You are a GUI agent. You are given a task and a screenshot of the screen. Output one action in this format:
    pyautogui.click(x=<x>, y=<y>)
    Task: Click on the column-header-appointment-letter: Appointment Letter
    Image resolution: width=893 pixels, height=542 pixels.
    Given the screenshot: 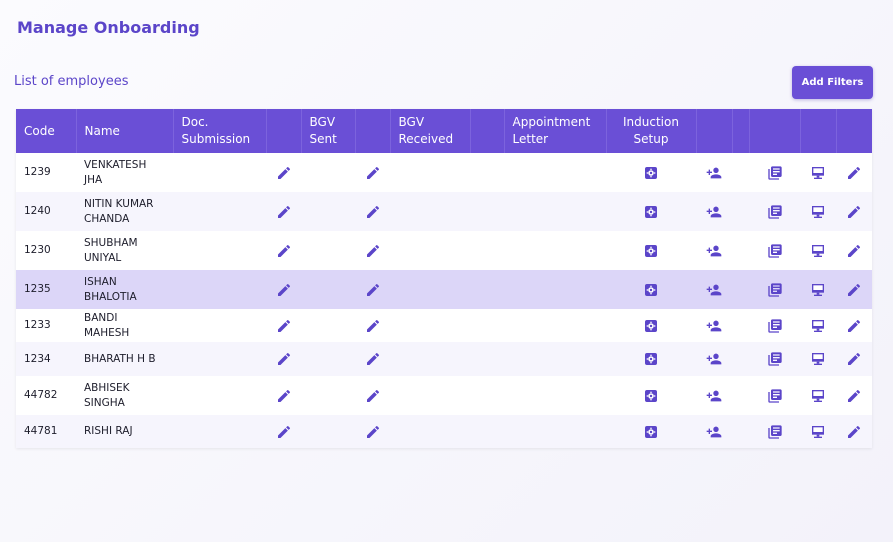 What is the action you would take?
    pyautogui.click(x=555, y=131)
    